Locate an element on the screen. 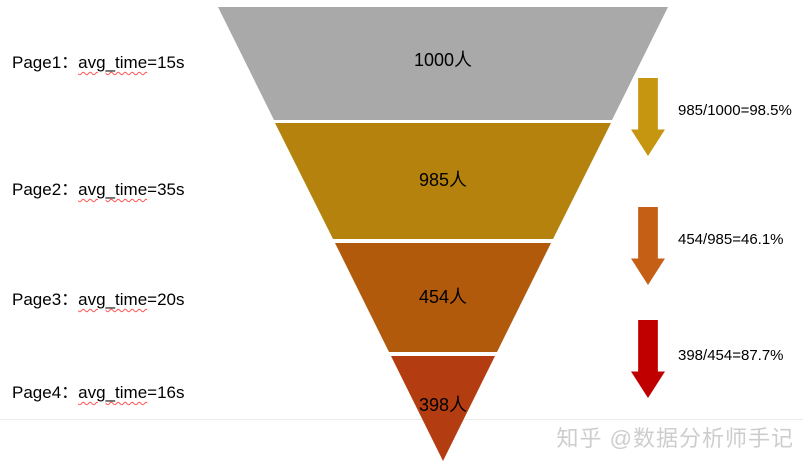 Image resolution: width=803 pixels, height=473 pixels. page1-label: Page1：avg_time=15s is located at coordinates (98, 63).